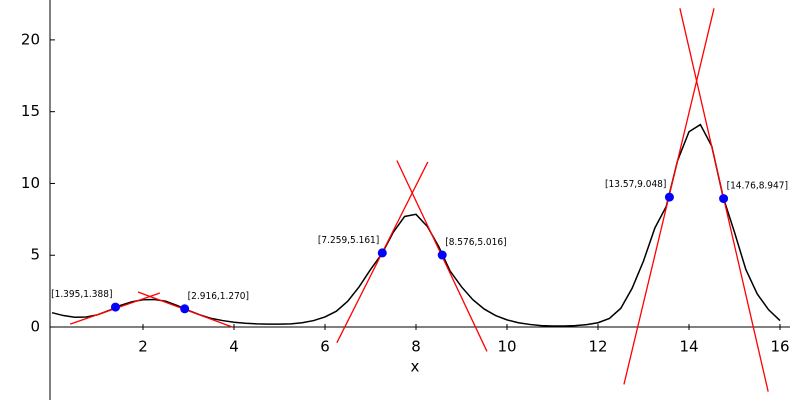 This screenshot has height=400, width=800. Describe the element at coordinates (234, 347) in the screenshot. I see `x-tick-label: 4` at that location.